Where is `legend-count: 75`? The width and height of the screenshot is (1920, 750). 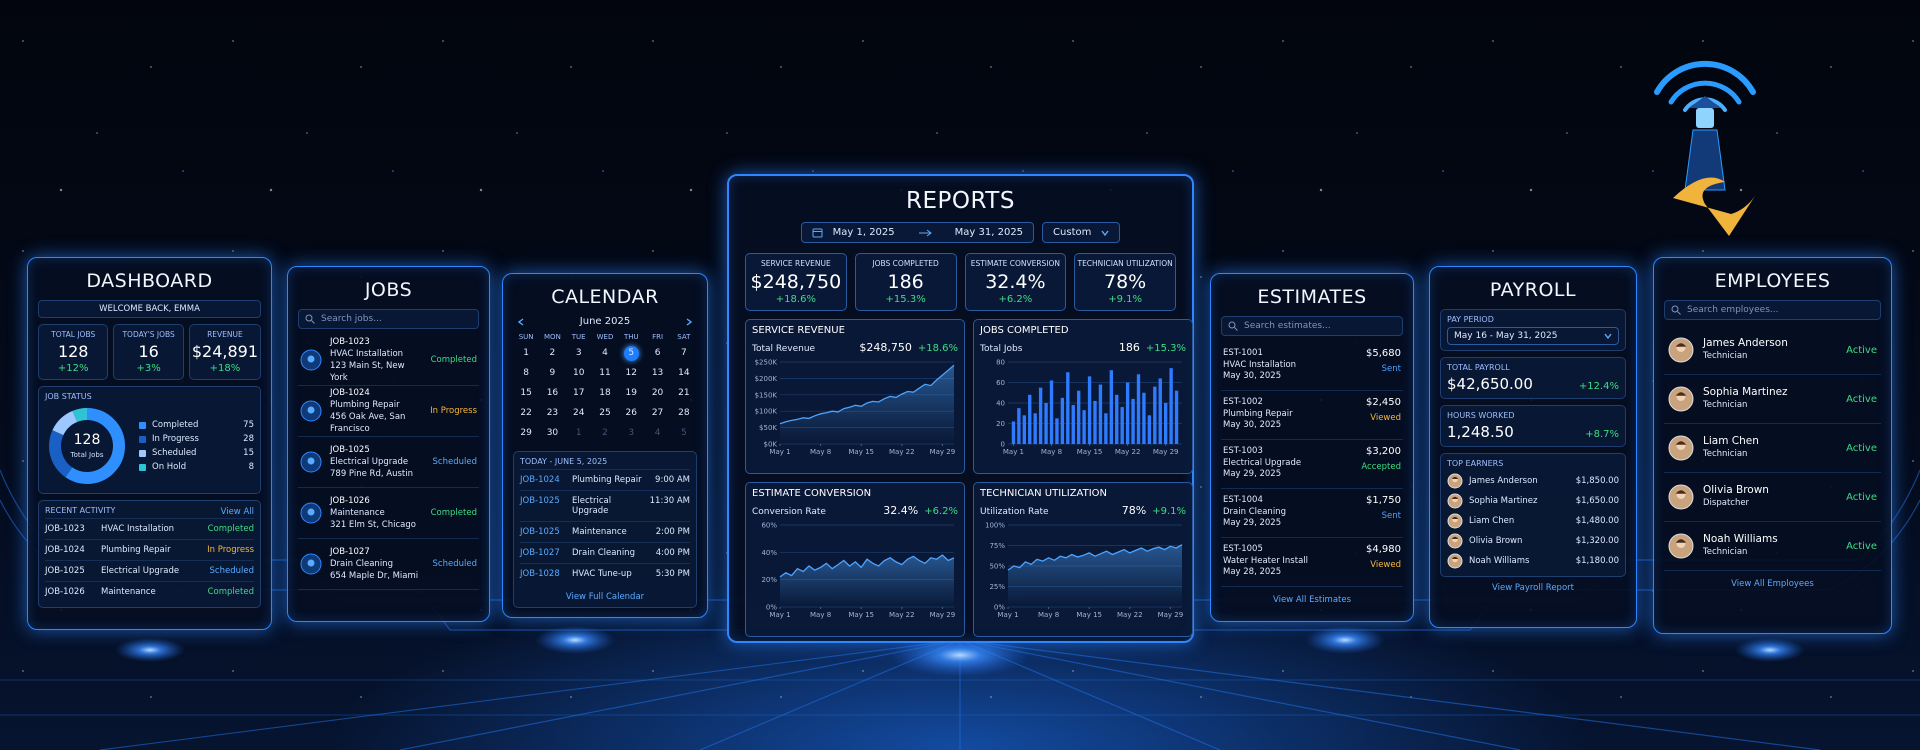 legend-count: 75 is located at coordinates (248, 425).